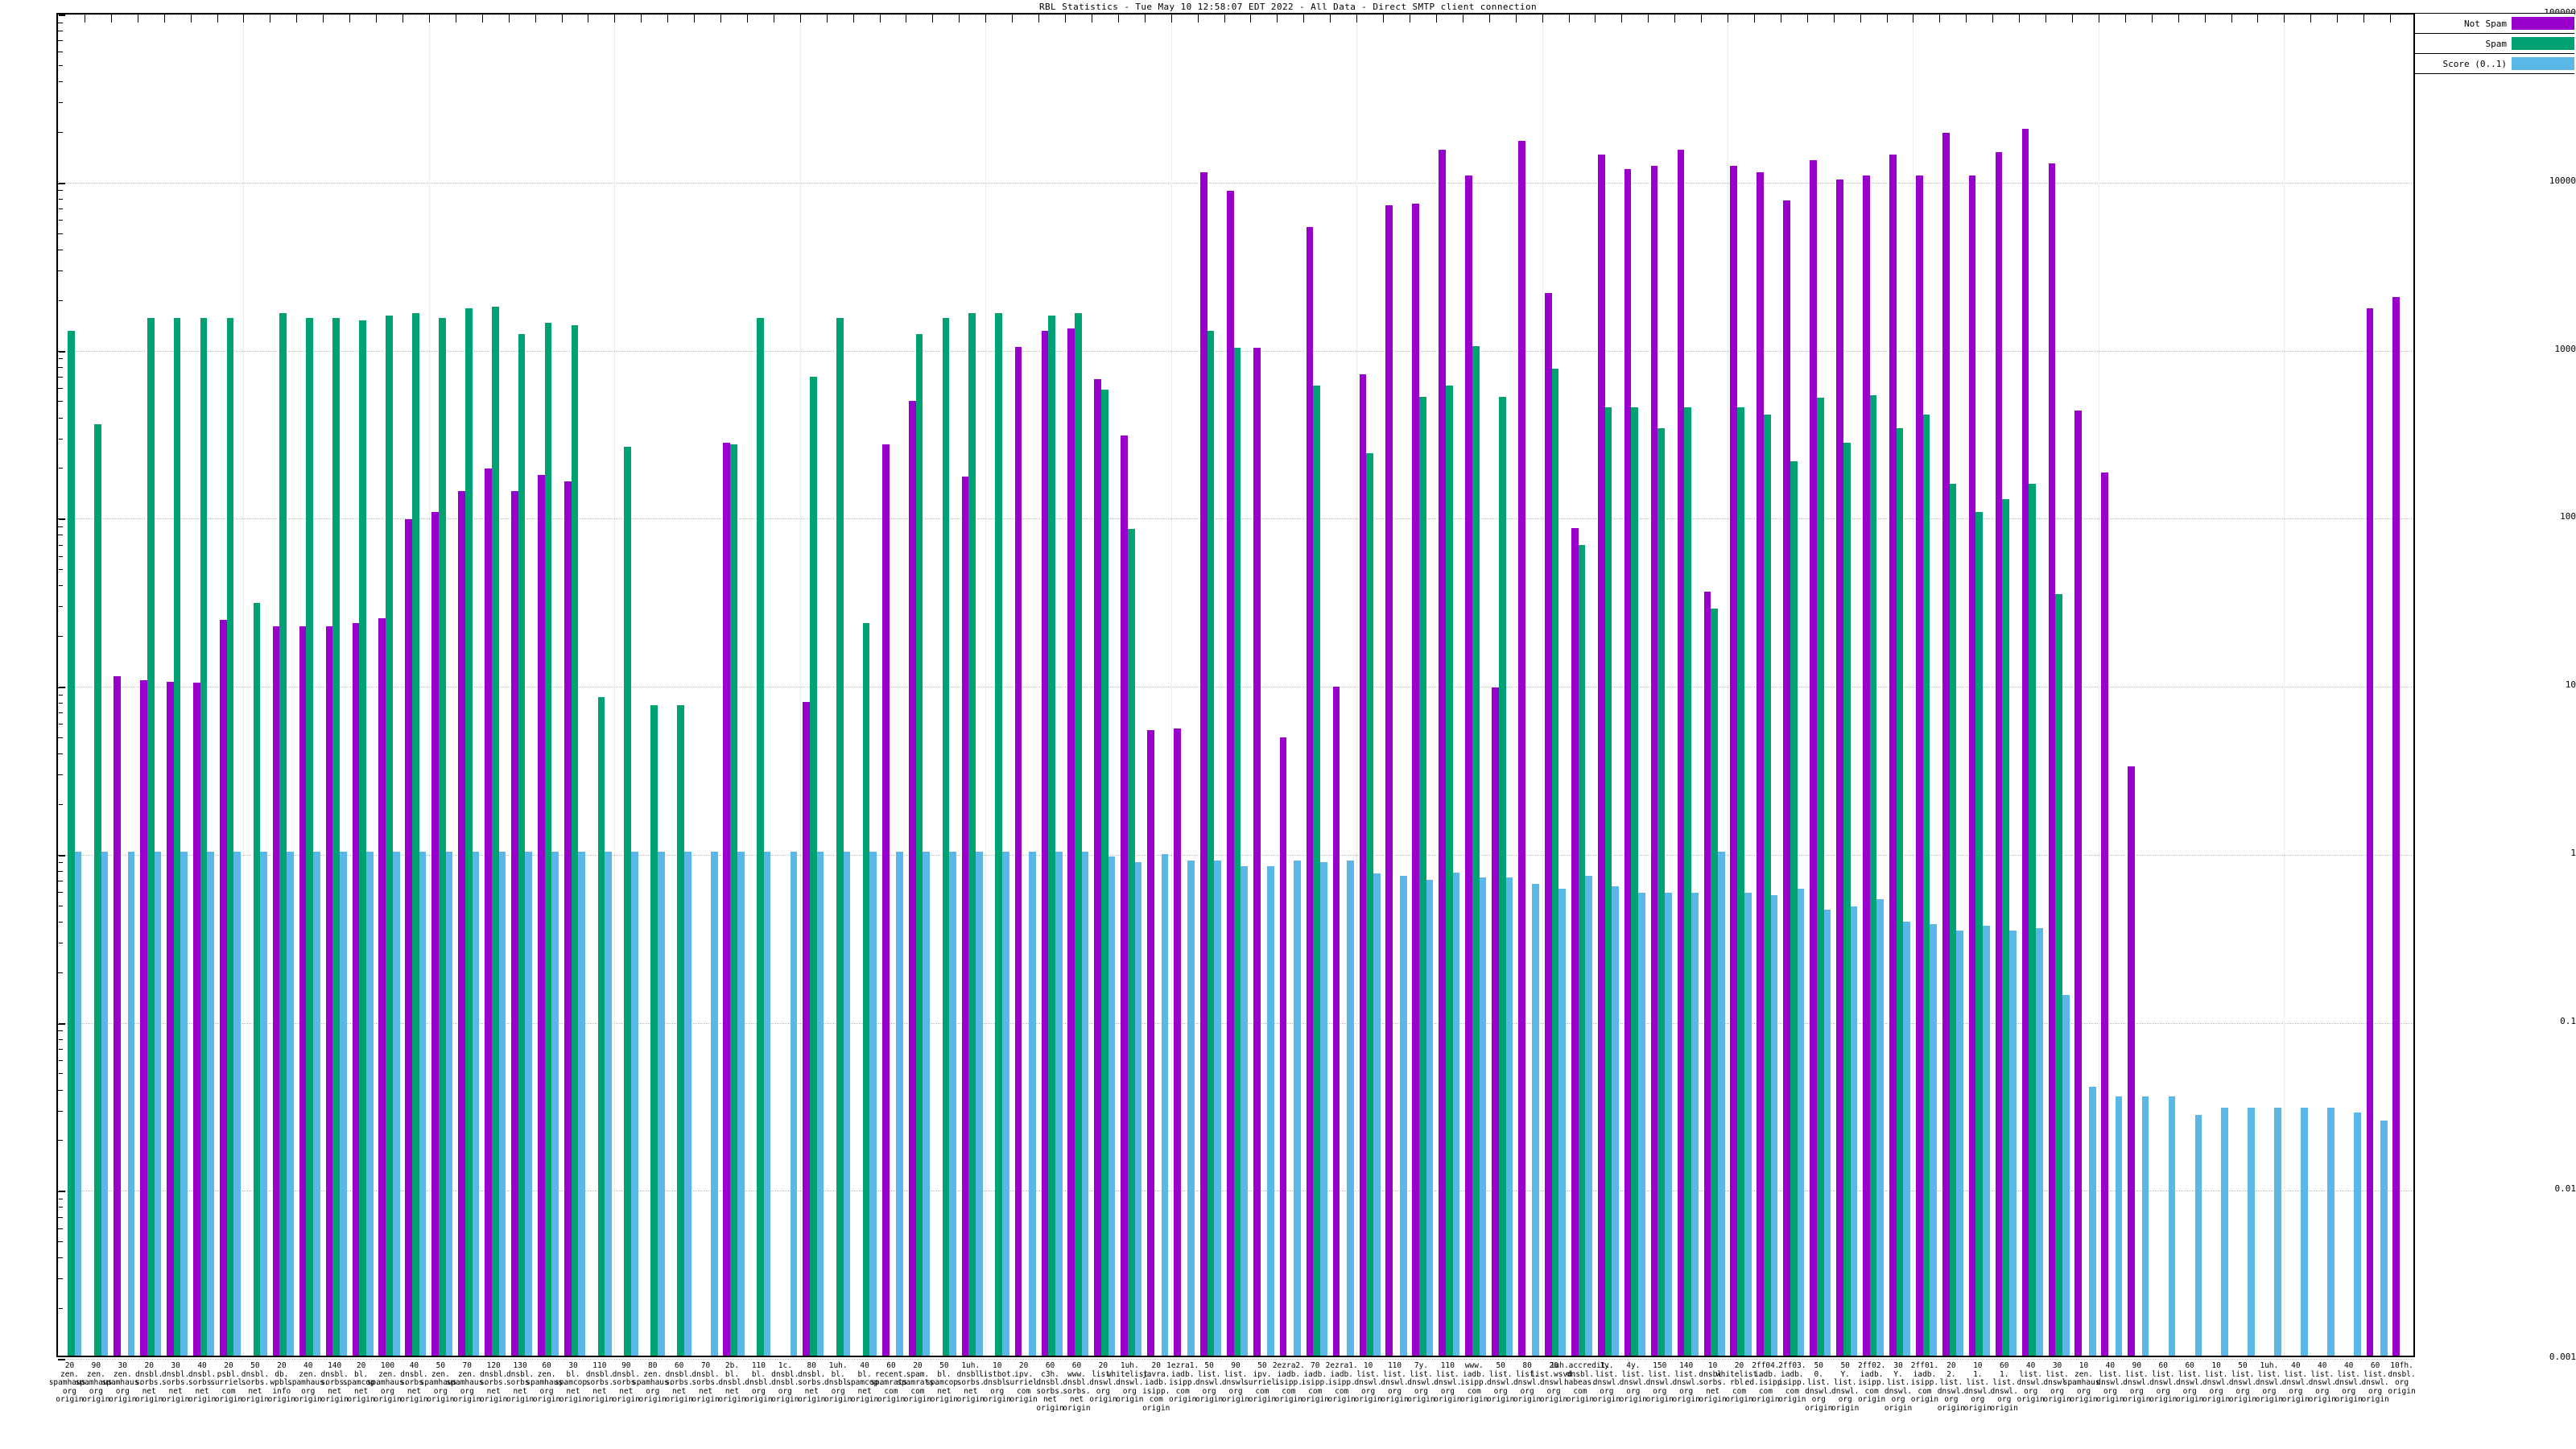  Describe the element at coordinates (2004, 1387) in the screenshot. I see `x-tick-label: 60 1. list. dnswl. org origin` at that location.